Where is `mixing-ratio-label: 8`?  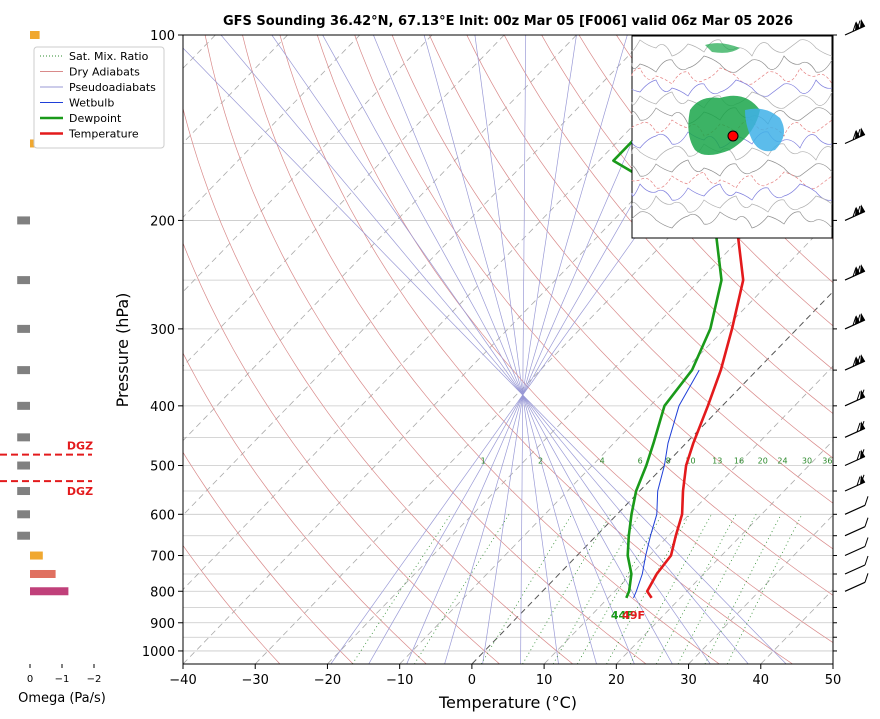 mixing-ratio-label: 8 is located at coordinates (668, 461).